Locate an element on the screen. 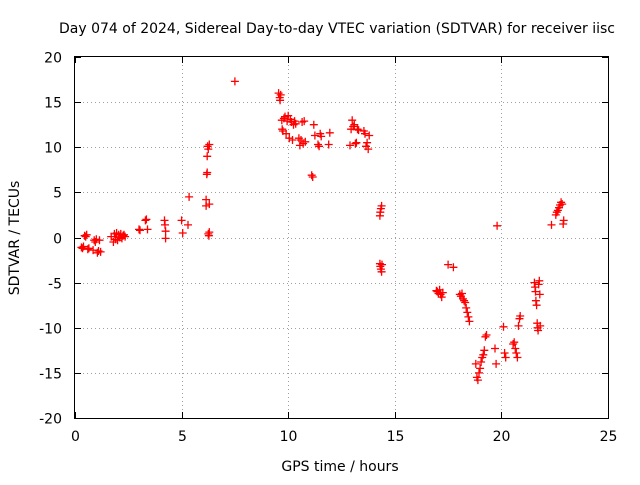 The image size is (640, 485). y-tick-label: -20 is located at coordinates (50, 420).